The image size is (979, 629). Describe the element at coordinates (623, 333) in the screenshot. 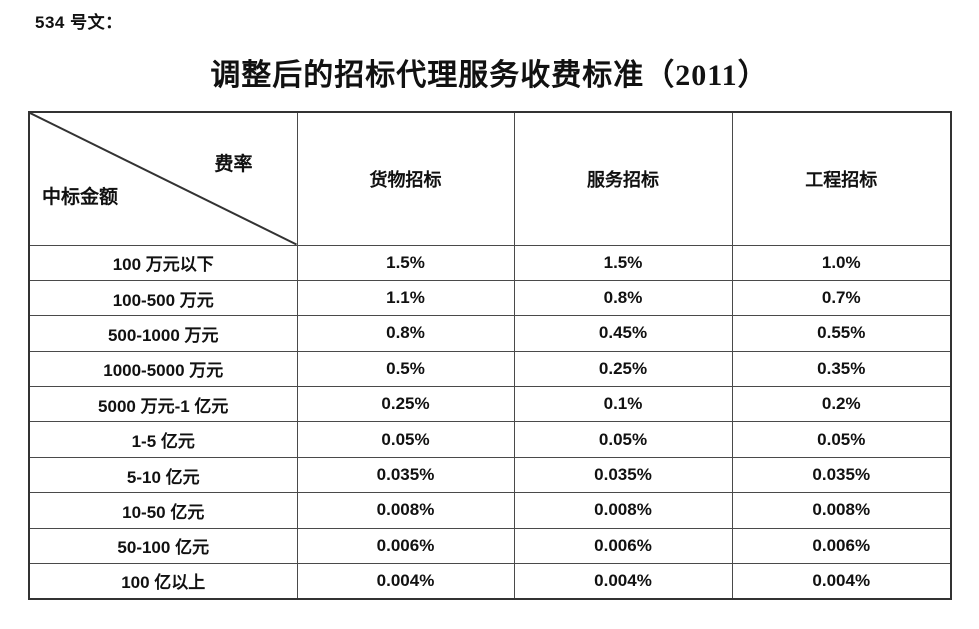

I see `rate-service: 0.45%` at that location.